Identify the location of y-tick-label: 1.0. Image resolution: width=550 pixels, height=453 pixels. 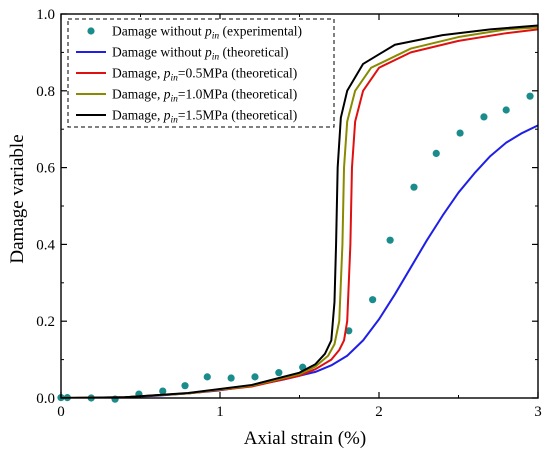
(45, 15).